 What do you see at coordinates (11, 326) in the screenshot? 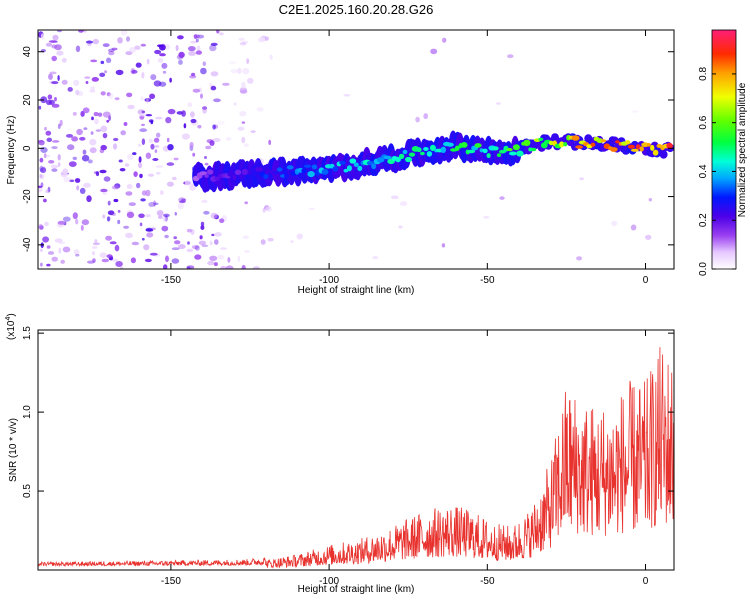
I see `svg-text: (x104)` at bounding box center [11, 326].